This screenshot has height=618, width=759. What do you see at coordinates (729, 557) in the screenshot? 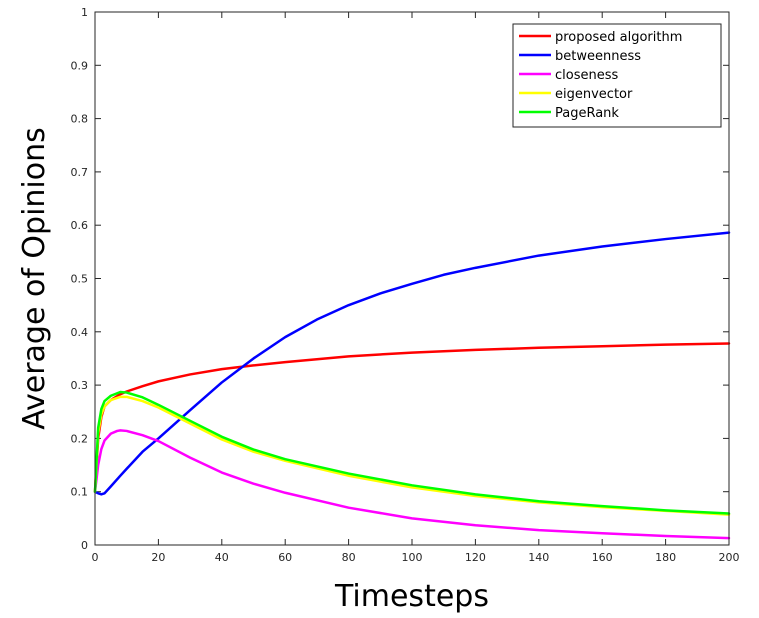
I see `x-tick-label: 200` at bounding box center [729, 557].